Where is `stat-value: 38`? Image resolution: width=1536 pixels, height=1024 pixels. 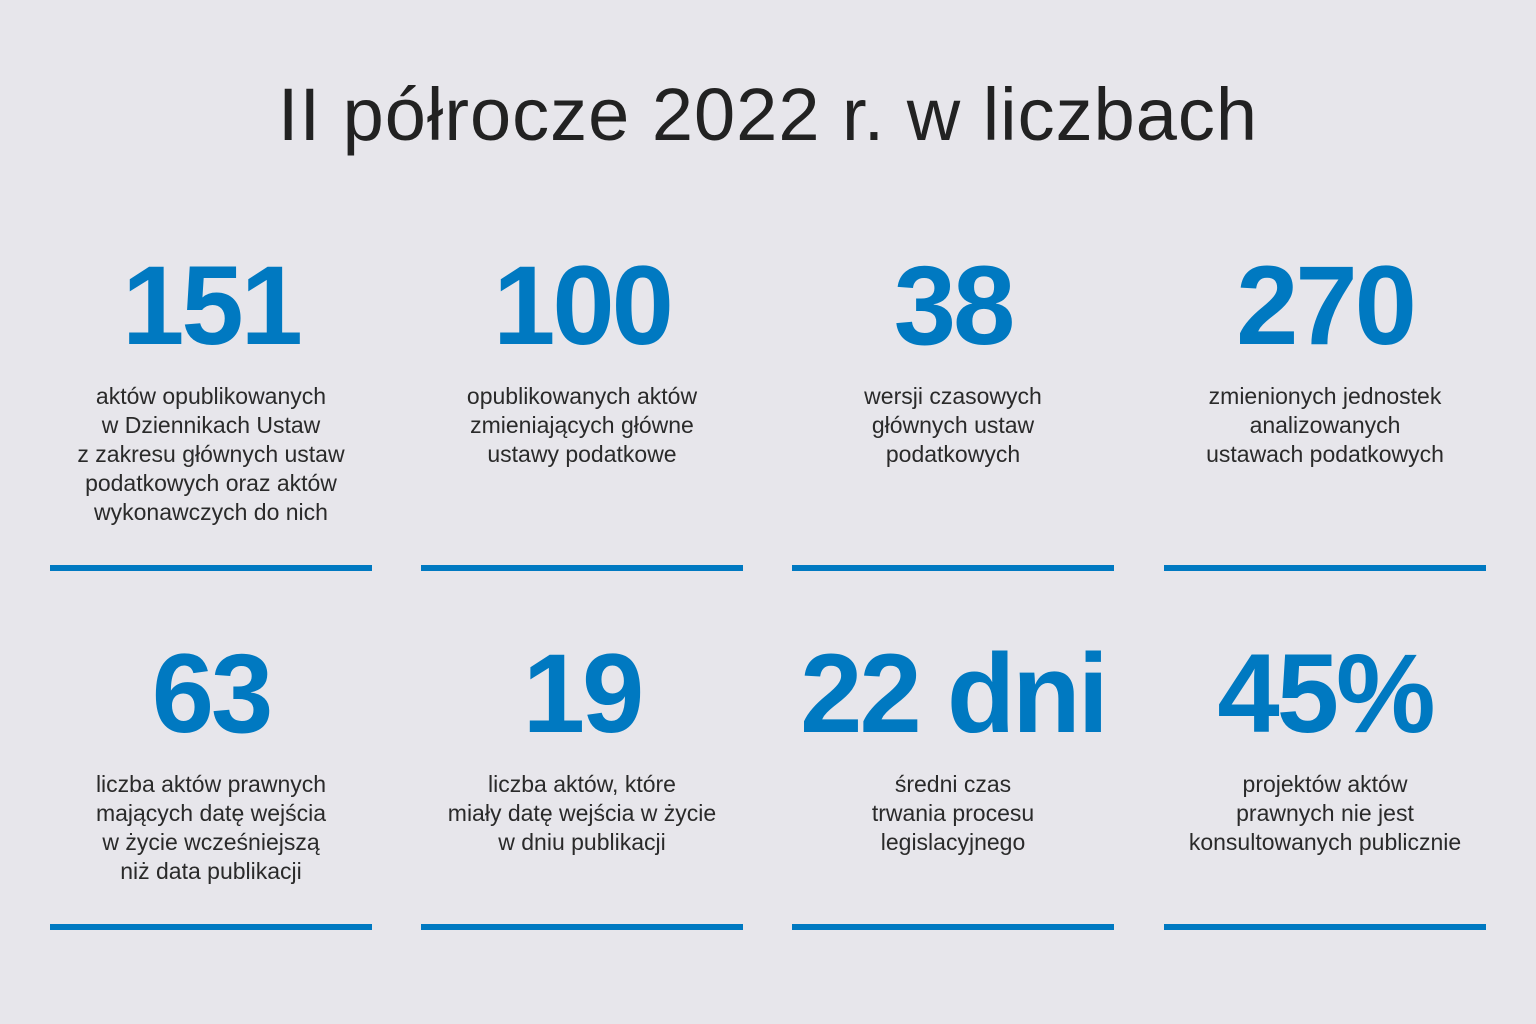 stat-value: 38 is located at coordinates (954, 305).